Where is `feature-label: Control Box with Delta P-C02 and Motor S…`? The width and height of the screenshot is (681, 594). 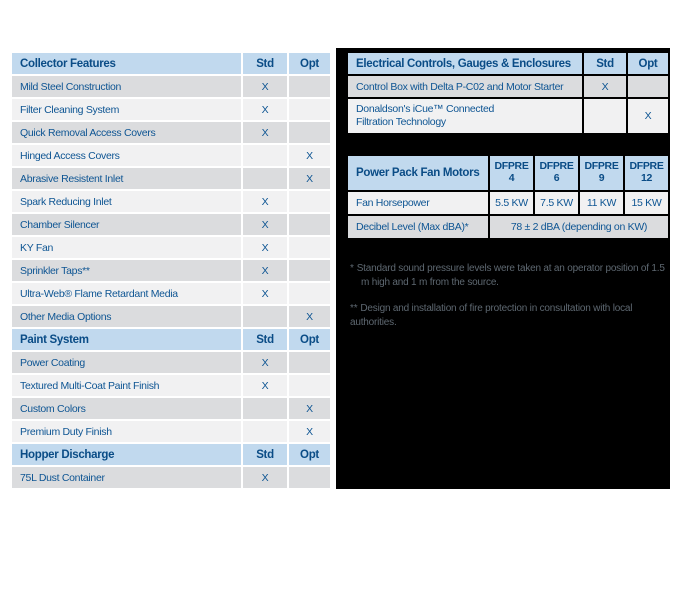 feature-label: Control Box with Delta P-C02 and Motor S… is located at coordinates (465, 86).